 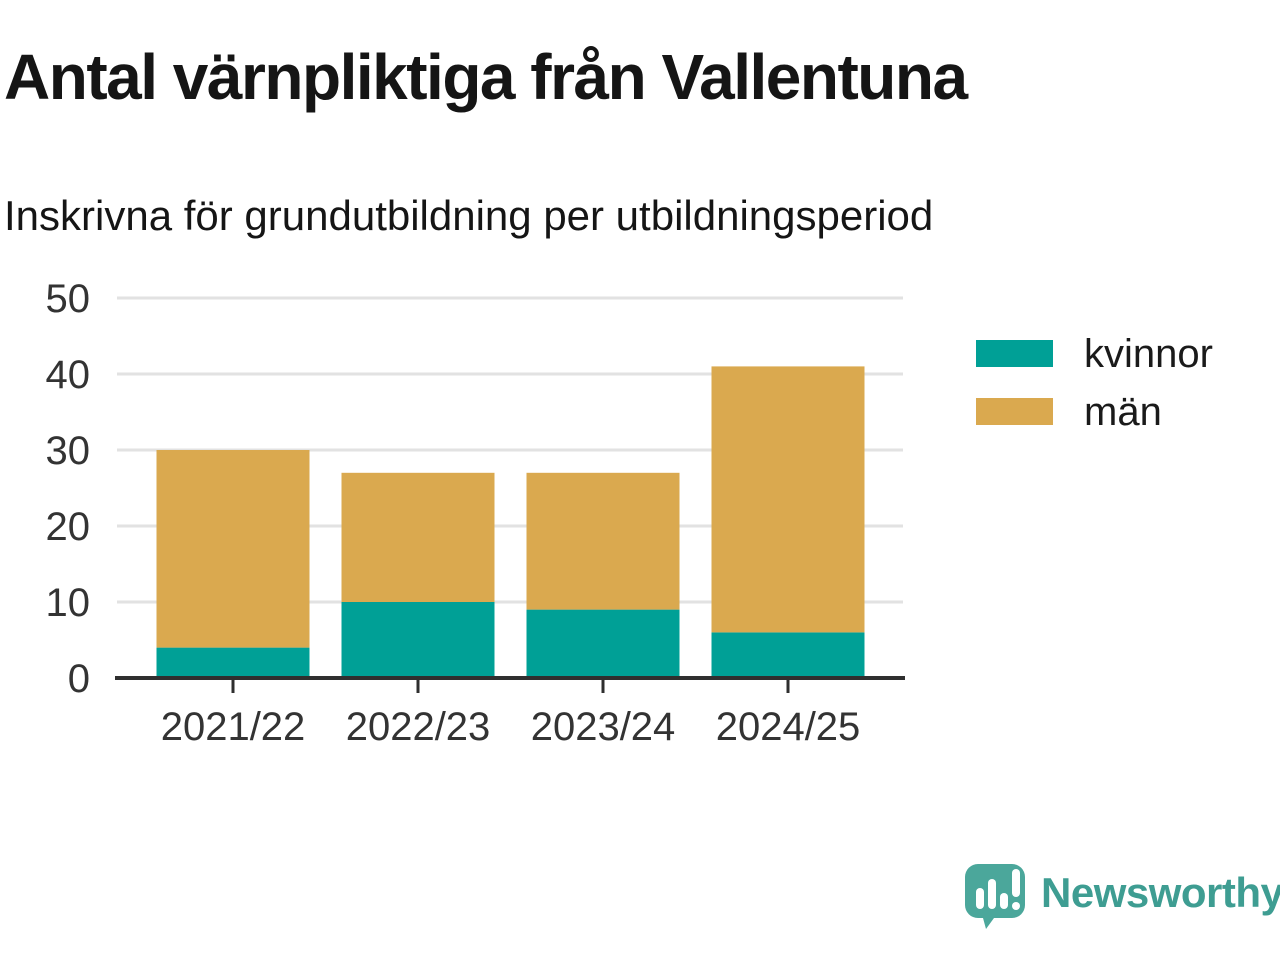 I want to click on brand-name: Newsworthy, so click(x=1160, y=892).